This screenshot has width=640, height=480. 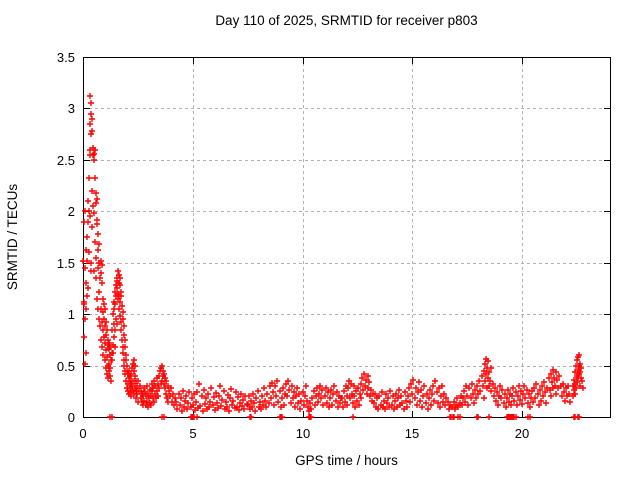 What do you see at coordinates (65, 57) in the screenshot?
I see `y-tick-label: 3.5` at bounding box center [65, 57].